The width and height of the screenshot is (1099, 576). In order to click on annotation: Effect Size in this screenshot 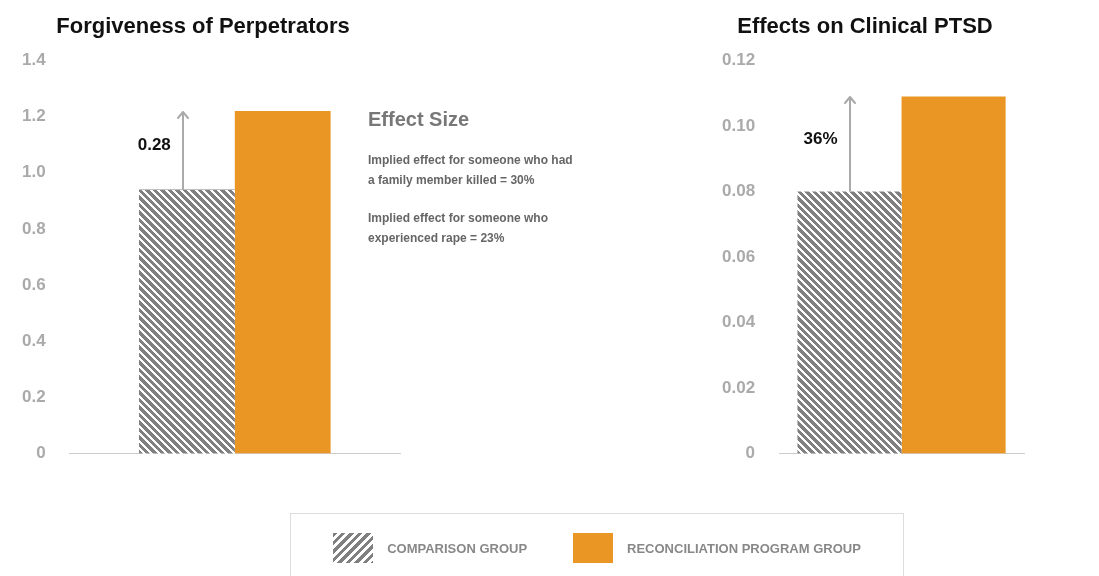, I will do `click(419, 119)`.